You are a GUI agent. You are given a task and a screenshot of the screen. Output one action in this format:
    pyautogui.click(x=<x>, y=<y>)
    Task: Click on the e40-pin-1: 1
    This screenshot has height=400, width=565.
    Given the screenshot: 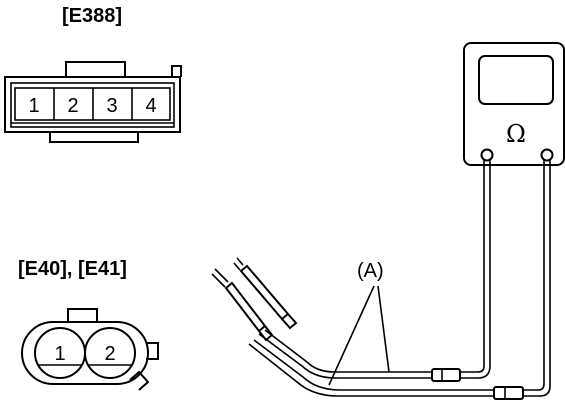 What is the action you would take?
    pyautogui.click(x=59, y=354)
    